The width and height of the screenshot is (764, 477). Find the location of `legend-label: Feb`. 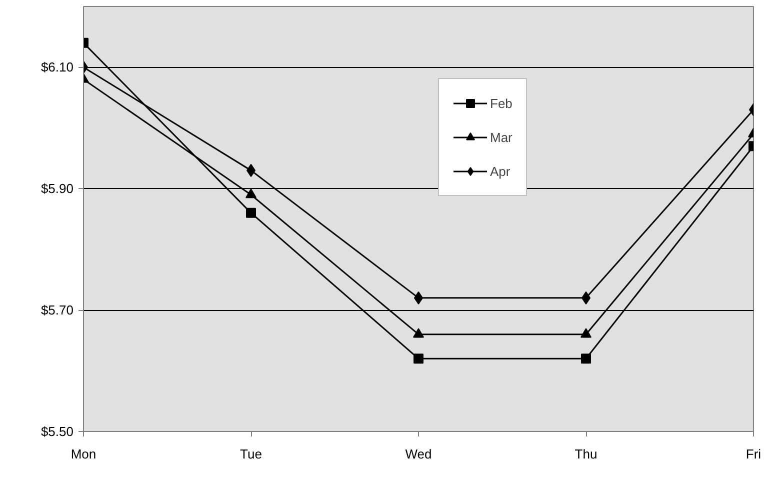

legend-label: Feb is located at coordinates (501, 103).